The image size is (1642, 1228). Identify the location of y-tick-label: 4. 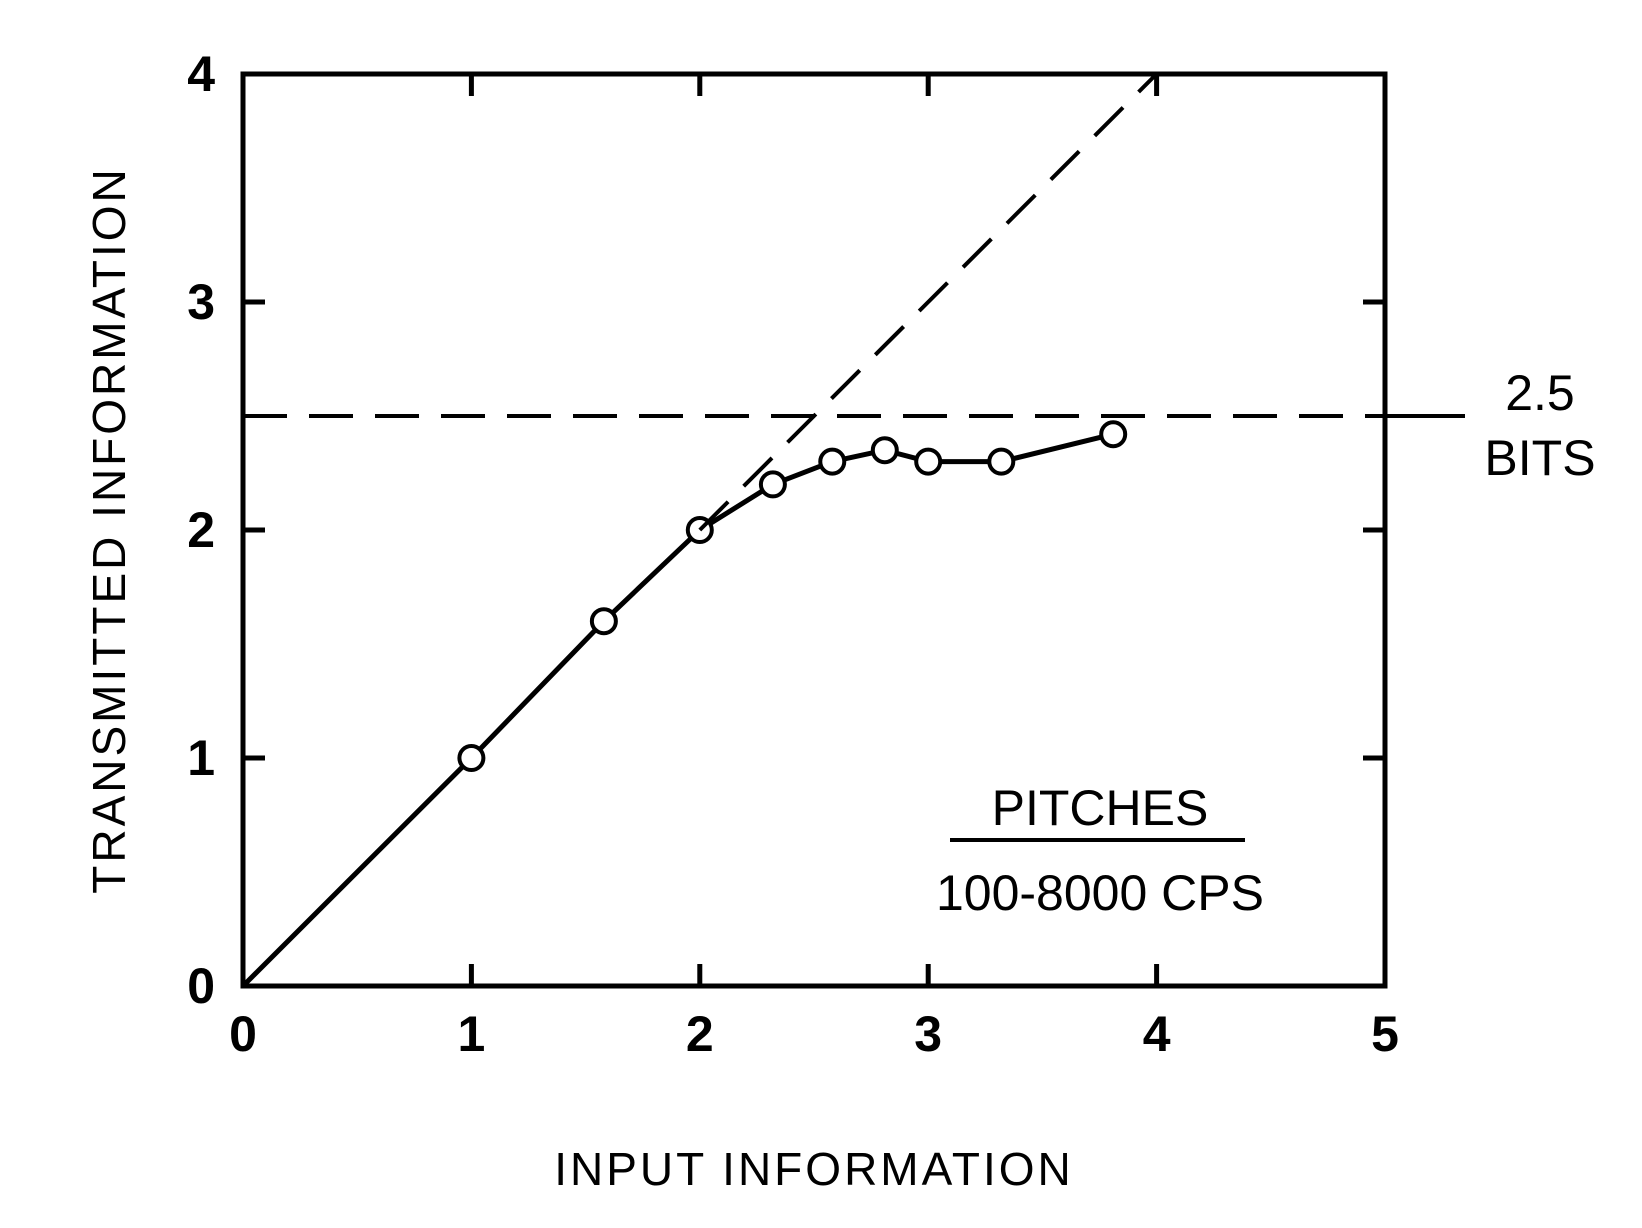
(201, 74).